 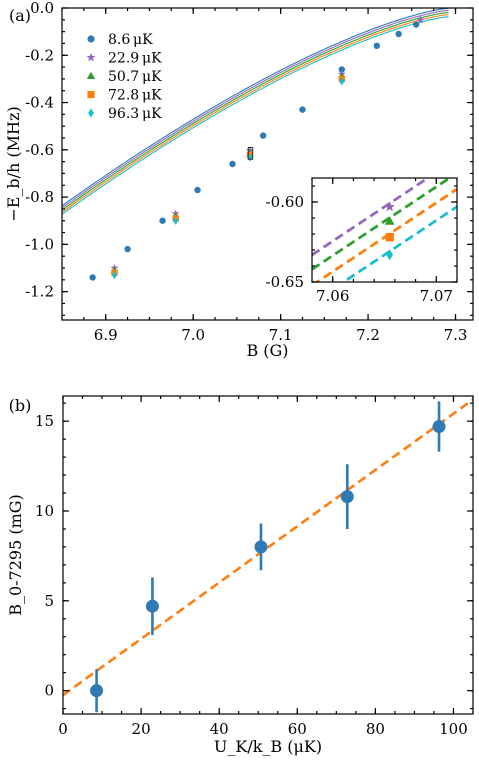 What do you see at coordinates (332, 296) in the screenshot?
I see `x-tick-label: 7.06` at bounding box center [332, 296].